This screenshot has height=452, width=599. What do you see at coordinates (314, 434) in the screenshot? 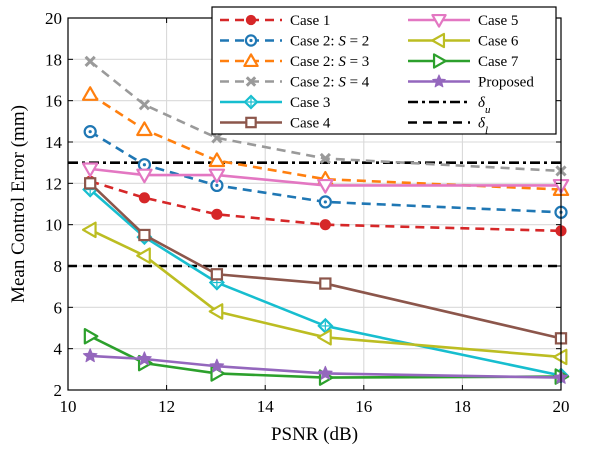
I see `x-axis-label: PSNR (dB)` at bounding box center [314, 434].